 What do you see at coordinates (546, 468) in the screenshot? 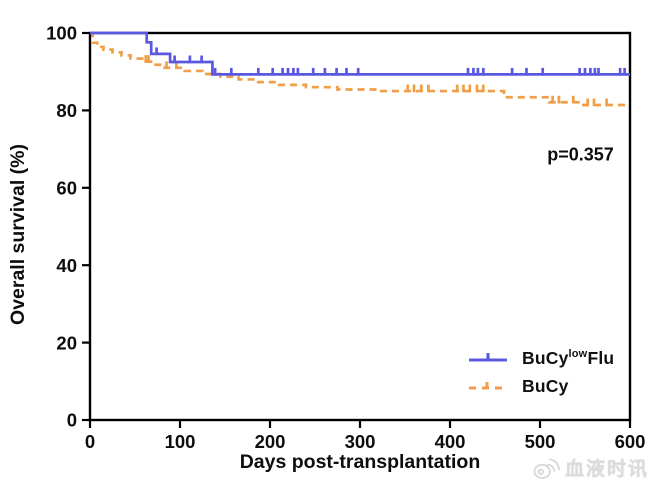
I see `weibo-icon` at bounding box center [546, 468].